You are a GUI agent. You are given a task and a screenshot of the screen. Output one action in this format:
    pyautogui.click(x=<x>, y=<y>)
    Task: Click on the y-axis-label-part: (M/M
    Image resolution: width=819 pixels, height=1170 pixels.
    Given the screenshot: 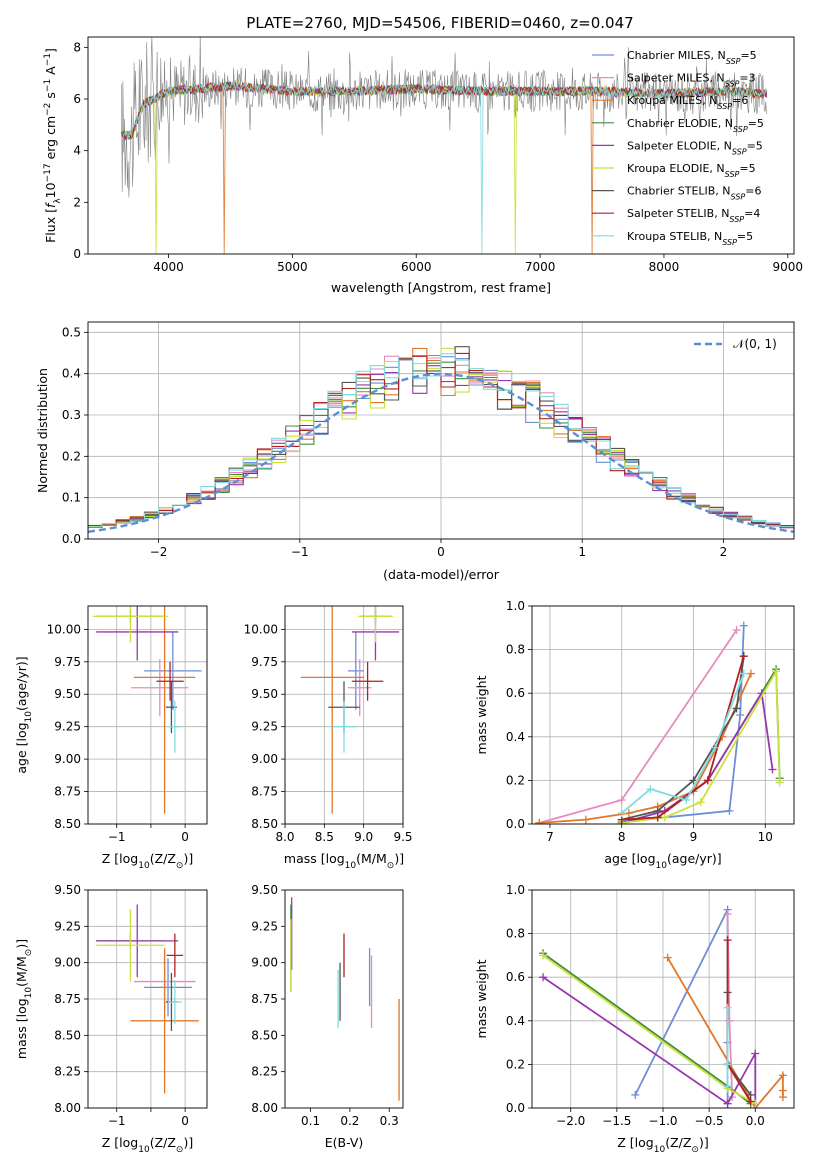 What is the action you would take?
    pyautogui.click(x=21, y=971)
    